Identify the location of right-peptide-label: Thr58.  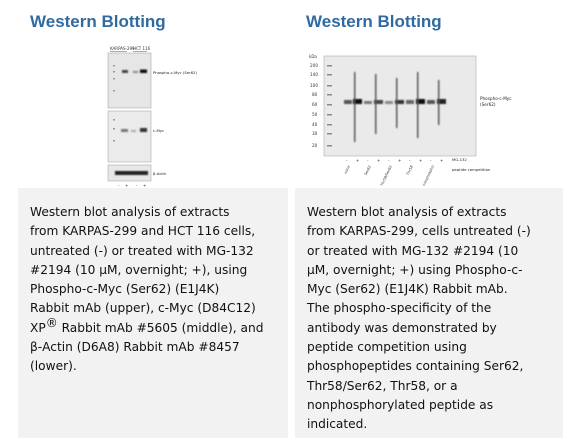
(409, 170).